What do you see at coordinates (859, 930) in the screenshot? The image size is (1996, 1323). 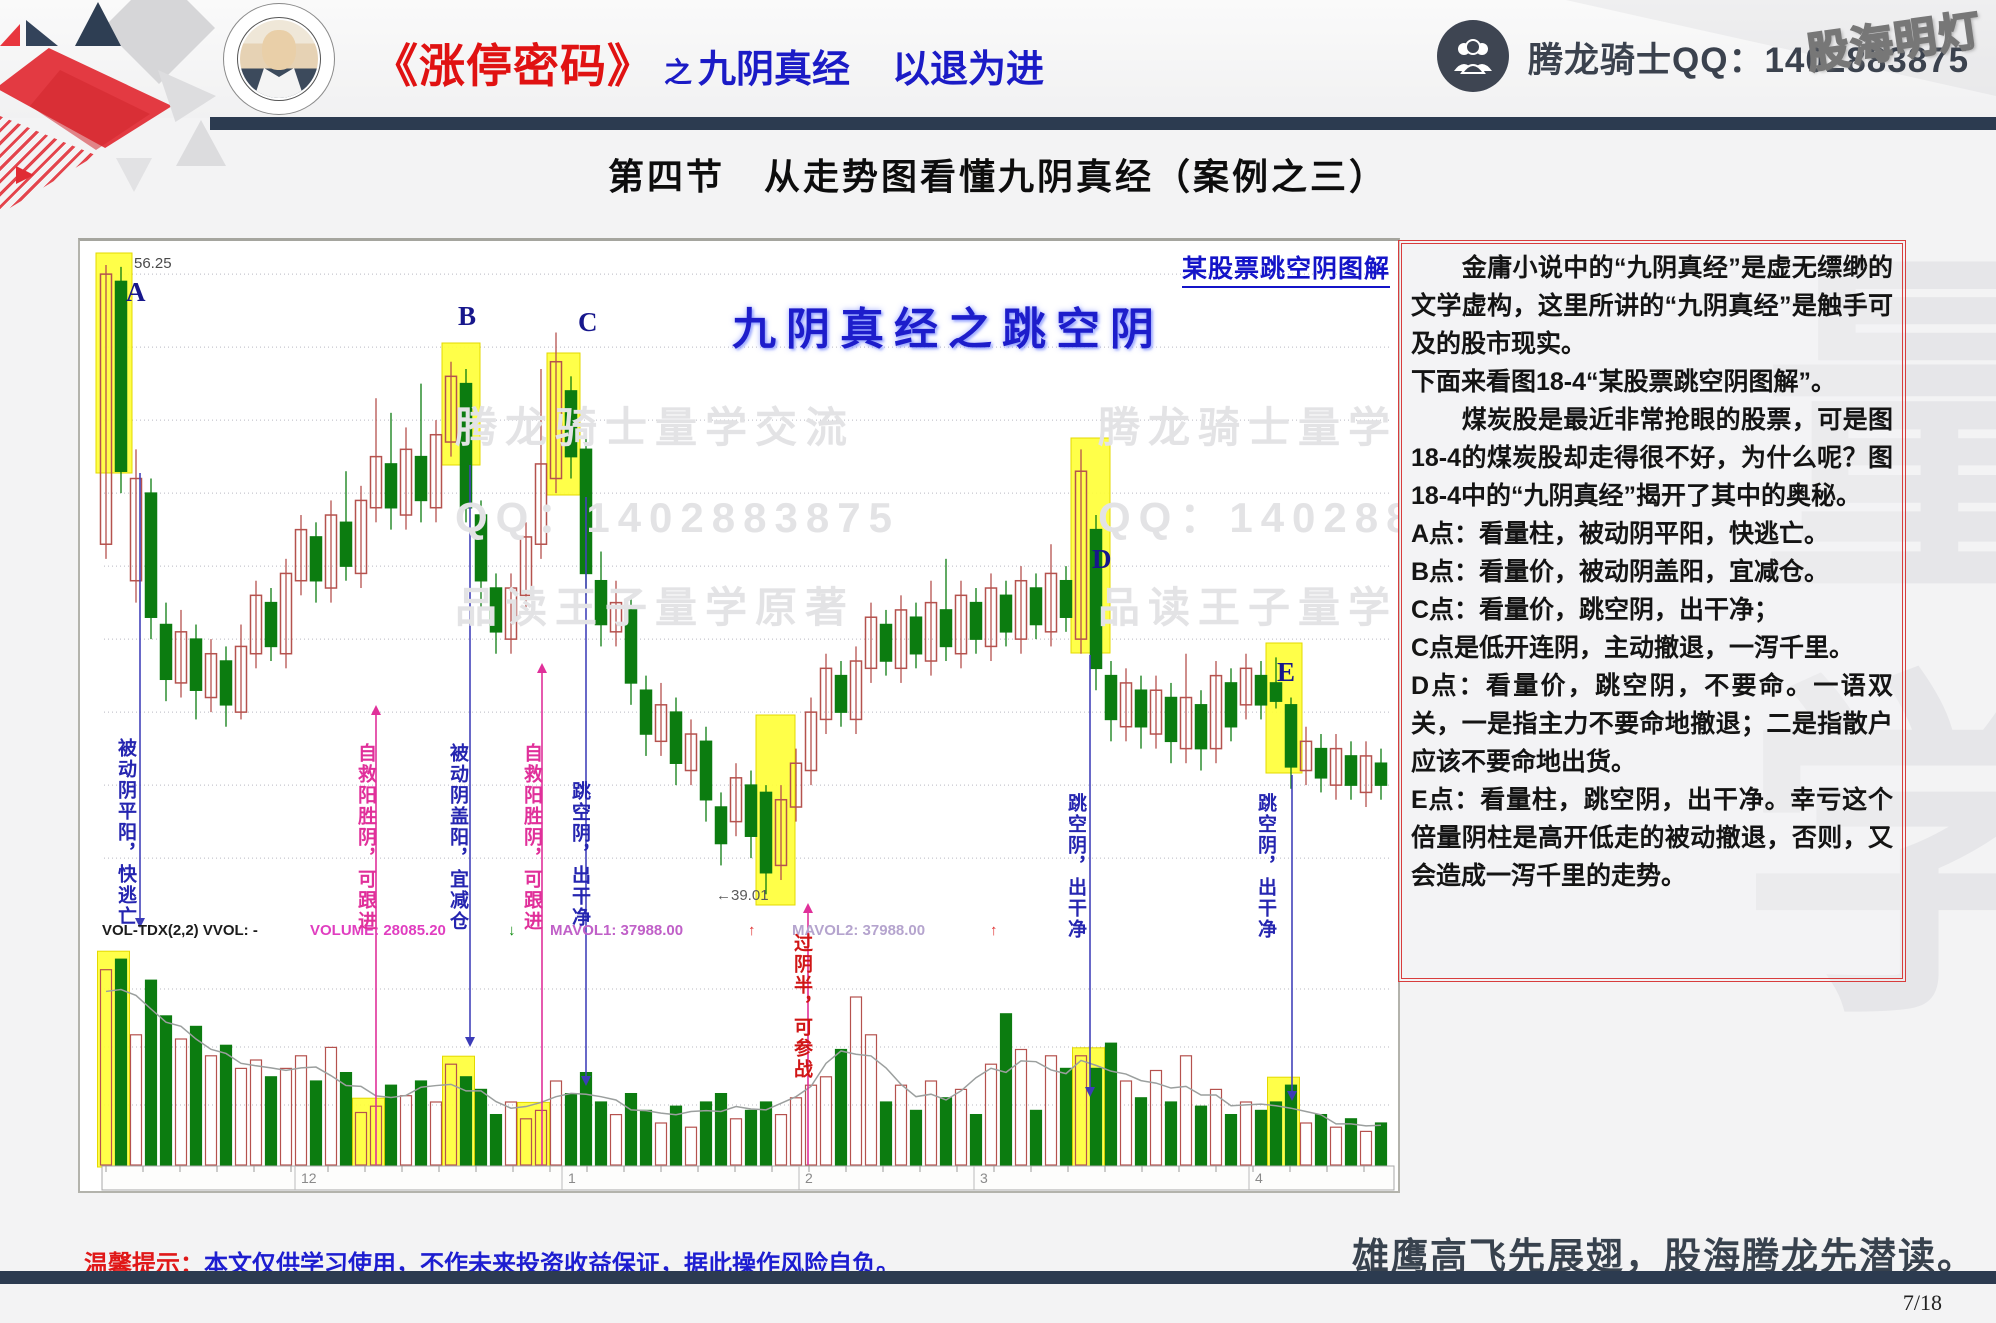 I see `mavol2-value: MAVOL2: 37988.00` at bounding box center [859, 930].